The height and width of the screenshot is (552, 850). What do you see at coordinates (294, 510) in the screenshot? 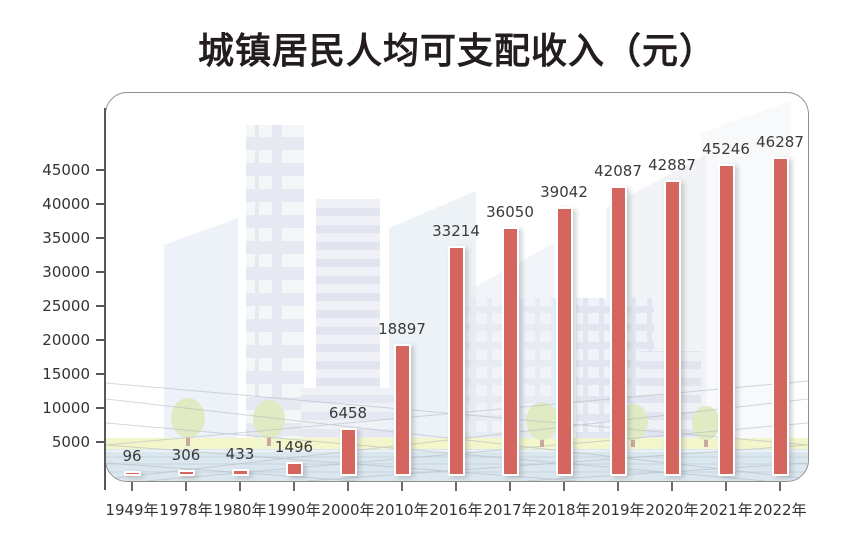
I see `x-axis-label: 1990年` at bounding box center [294, 510].